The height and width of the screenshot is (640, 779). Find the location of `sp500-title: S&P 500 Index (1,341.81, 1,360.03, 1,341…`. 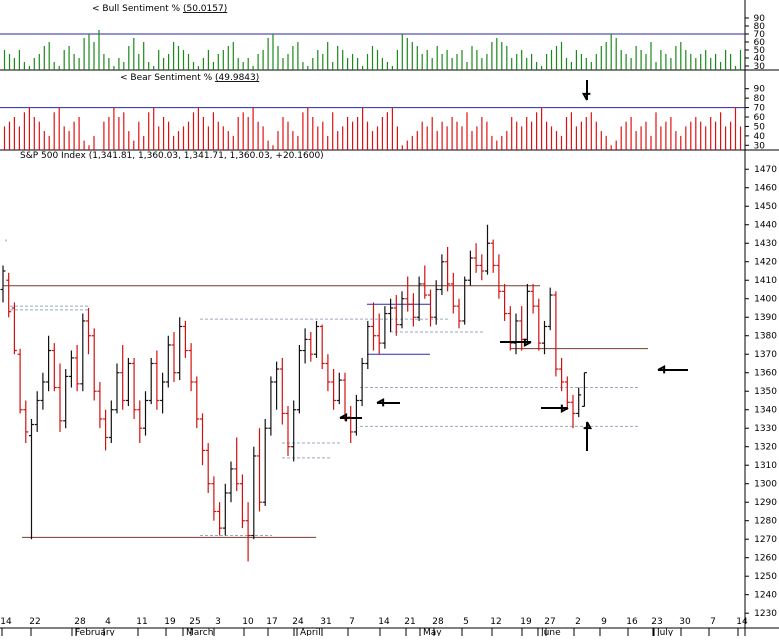

sp500-title: S&P 500 Index (1,341.81, 1,360.03, 1,341… is located at coordinates (172, 156).